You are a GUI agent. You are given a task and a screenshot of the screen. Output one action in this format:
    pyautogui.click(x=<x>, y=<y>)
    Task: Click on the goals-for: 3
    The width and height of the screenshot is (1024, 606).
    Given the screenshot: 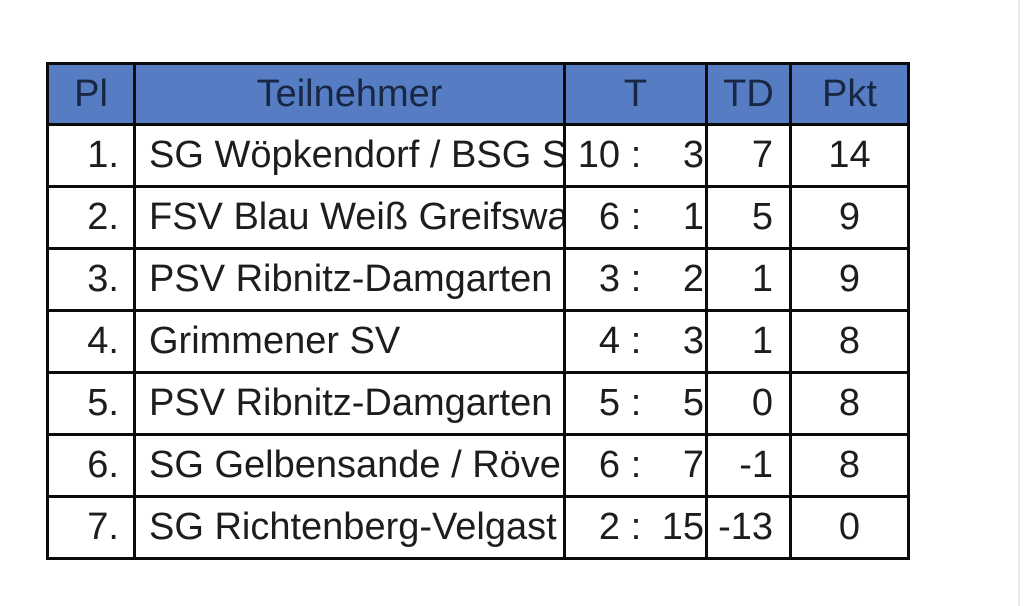 What is the action you would take?
    pyautogui.click(x=609, y=279)
    